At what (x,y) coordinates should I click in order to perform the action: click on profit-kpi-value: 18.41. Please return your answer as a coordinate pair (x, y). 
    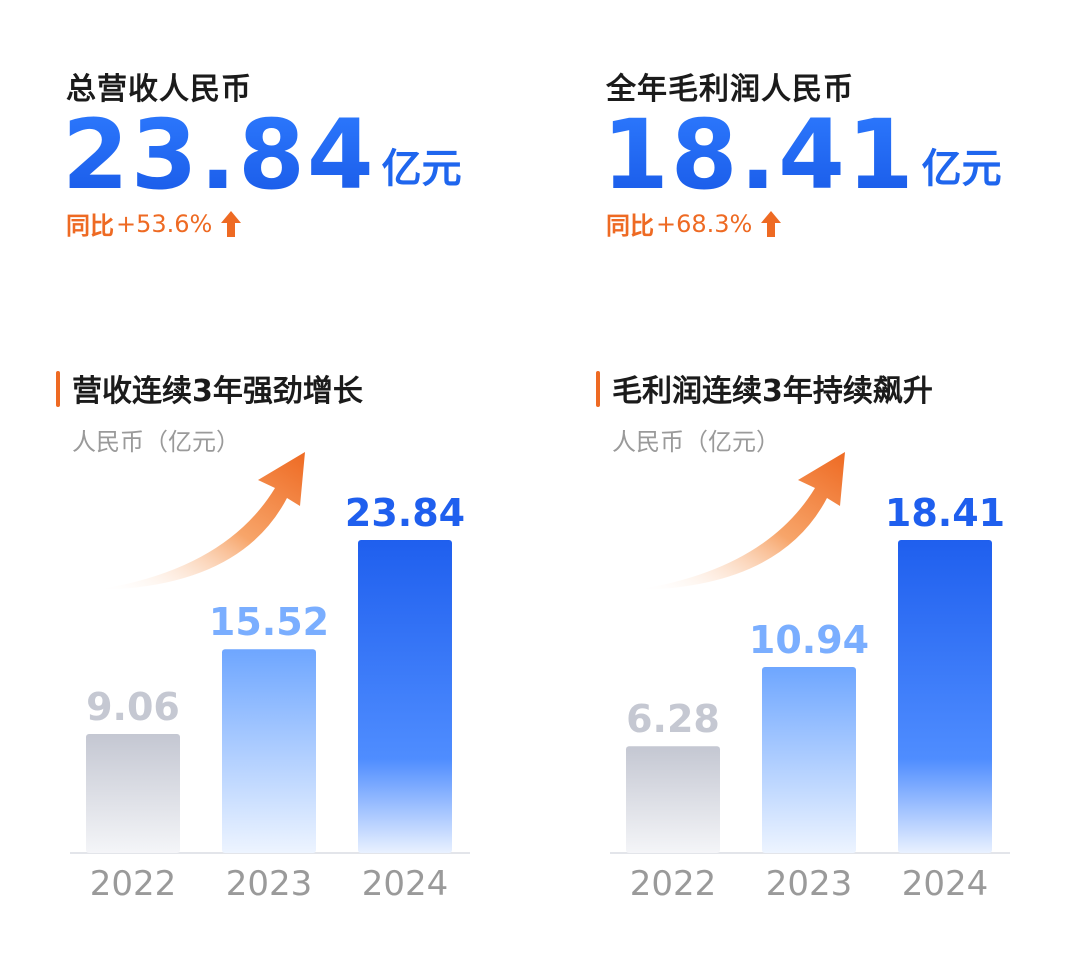
    Looking at the image, I should click on (759, 155).